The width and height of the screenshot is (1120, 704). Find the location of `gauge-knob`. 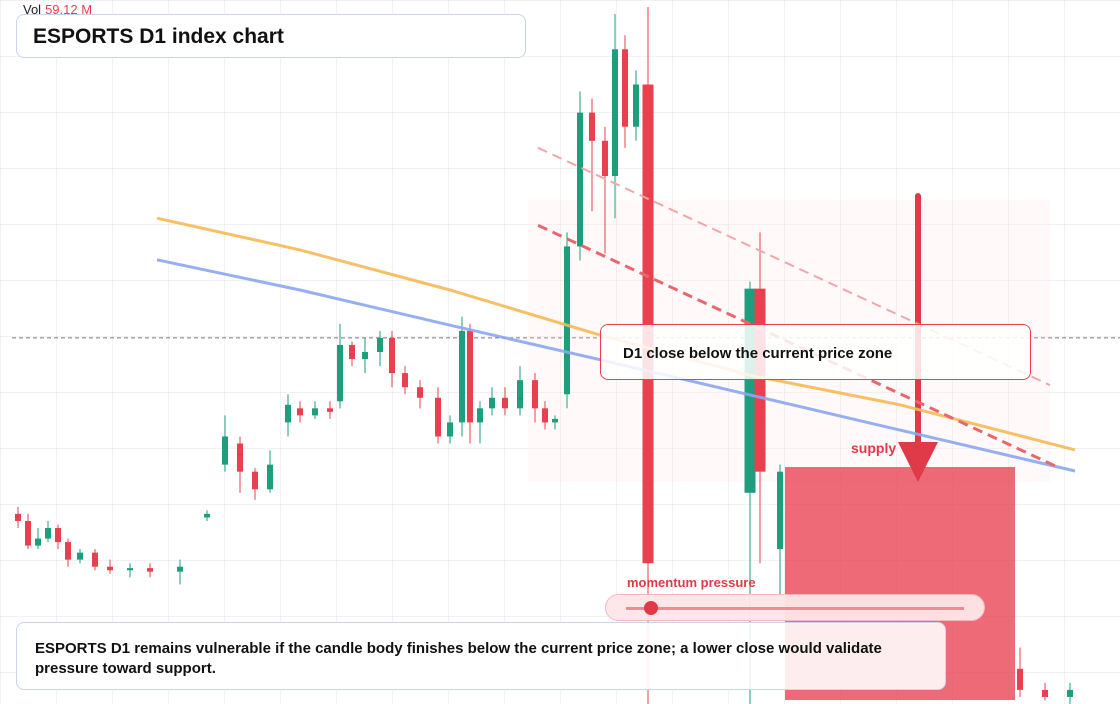

gauge-knob is located at coordinates (651, 608).